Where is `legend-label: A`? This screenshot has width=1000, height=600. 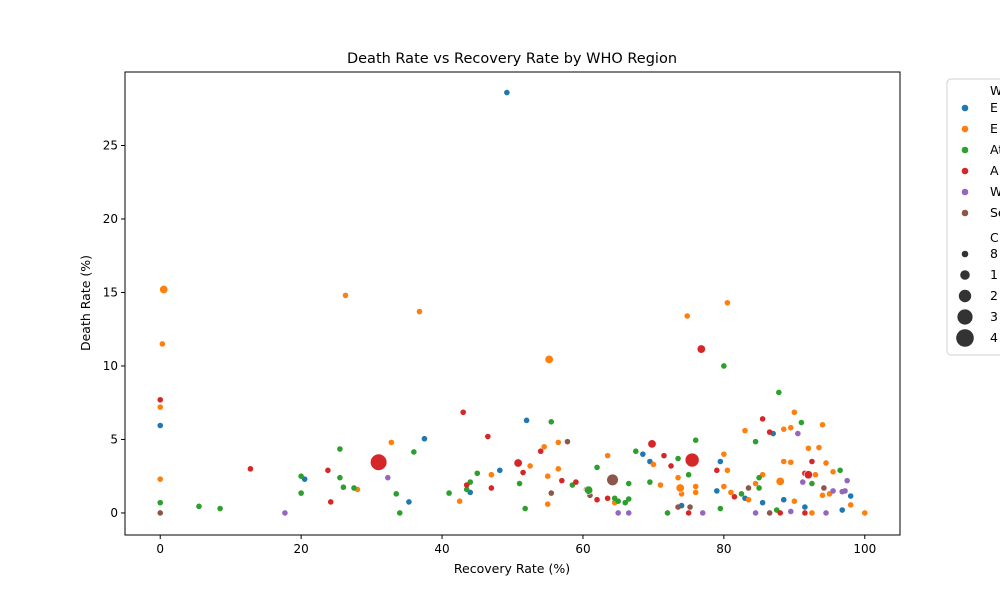 legend-label: A is located at coordinates (994, 170).